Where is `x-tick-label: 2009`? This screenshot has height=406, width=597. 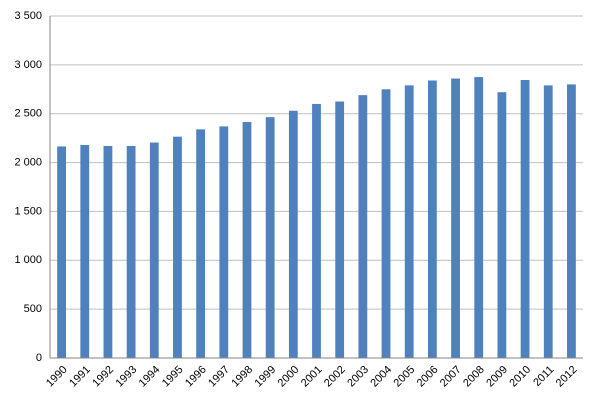 x-tick-label: 2009 is located at coordinates (497, 377).